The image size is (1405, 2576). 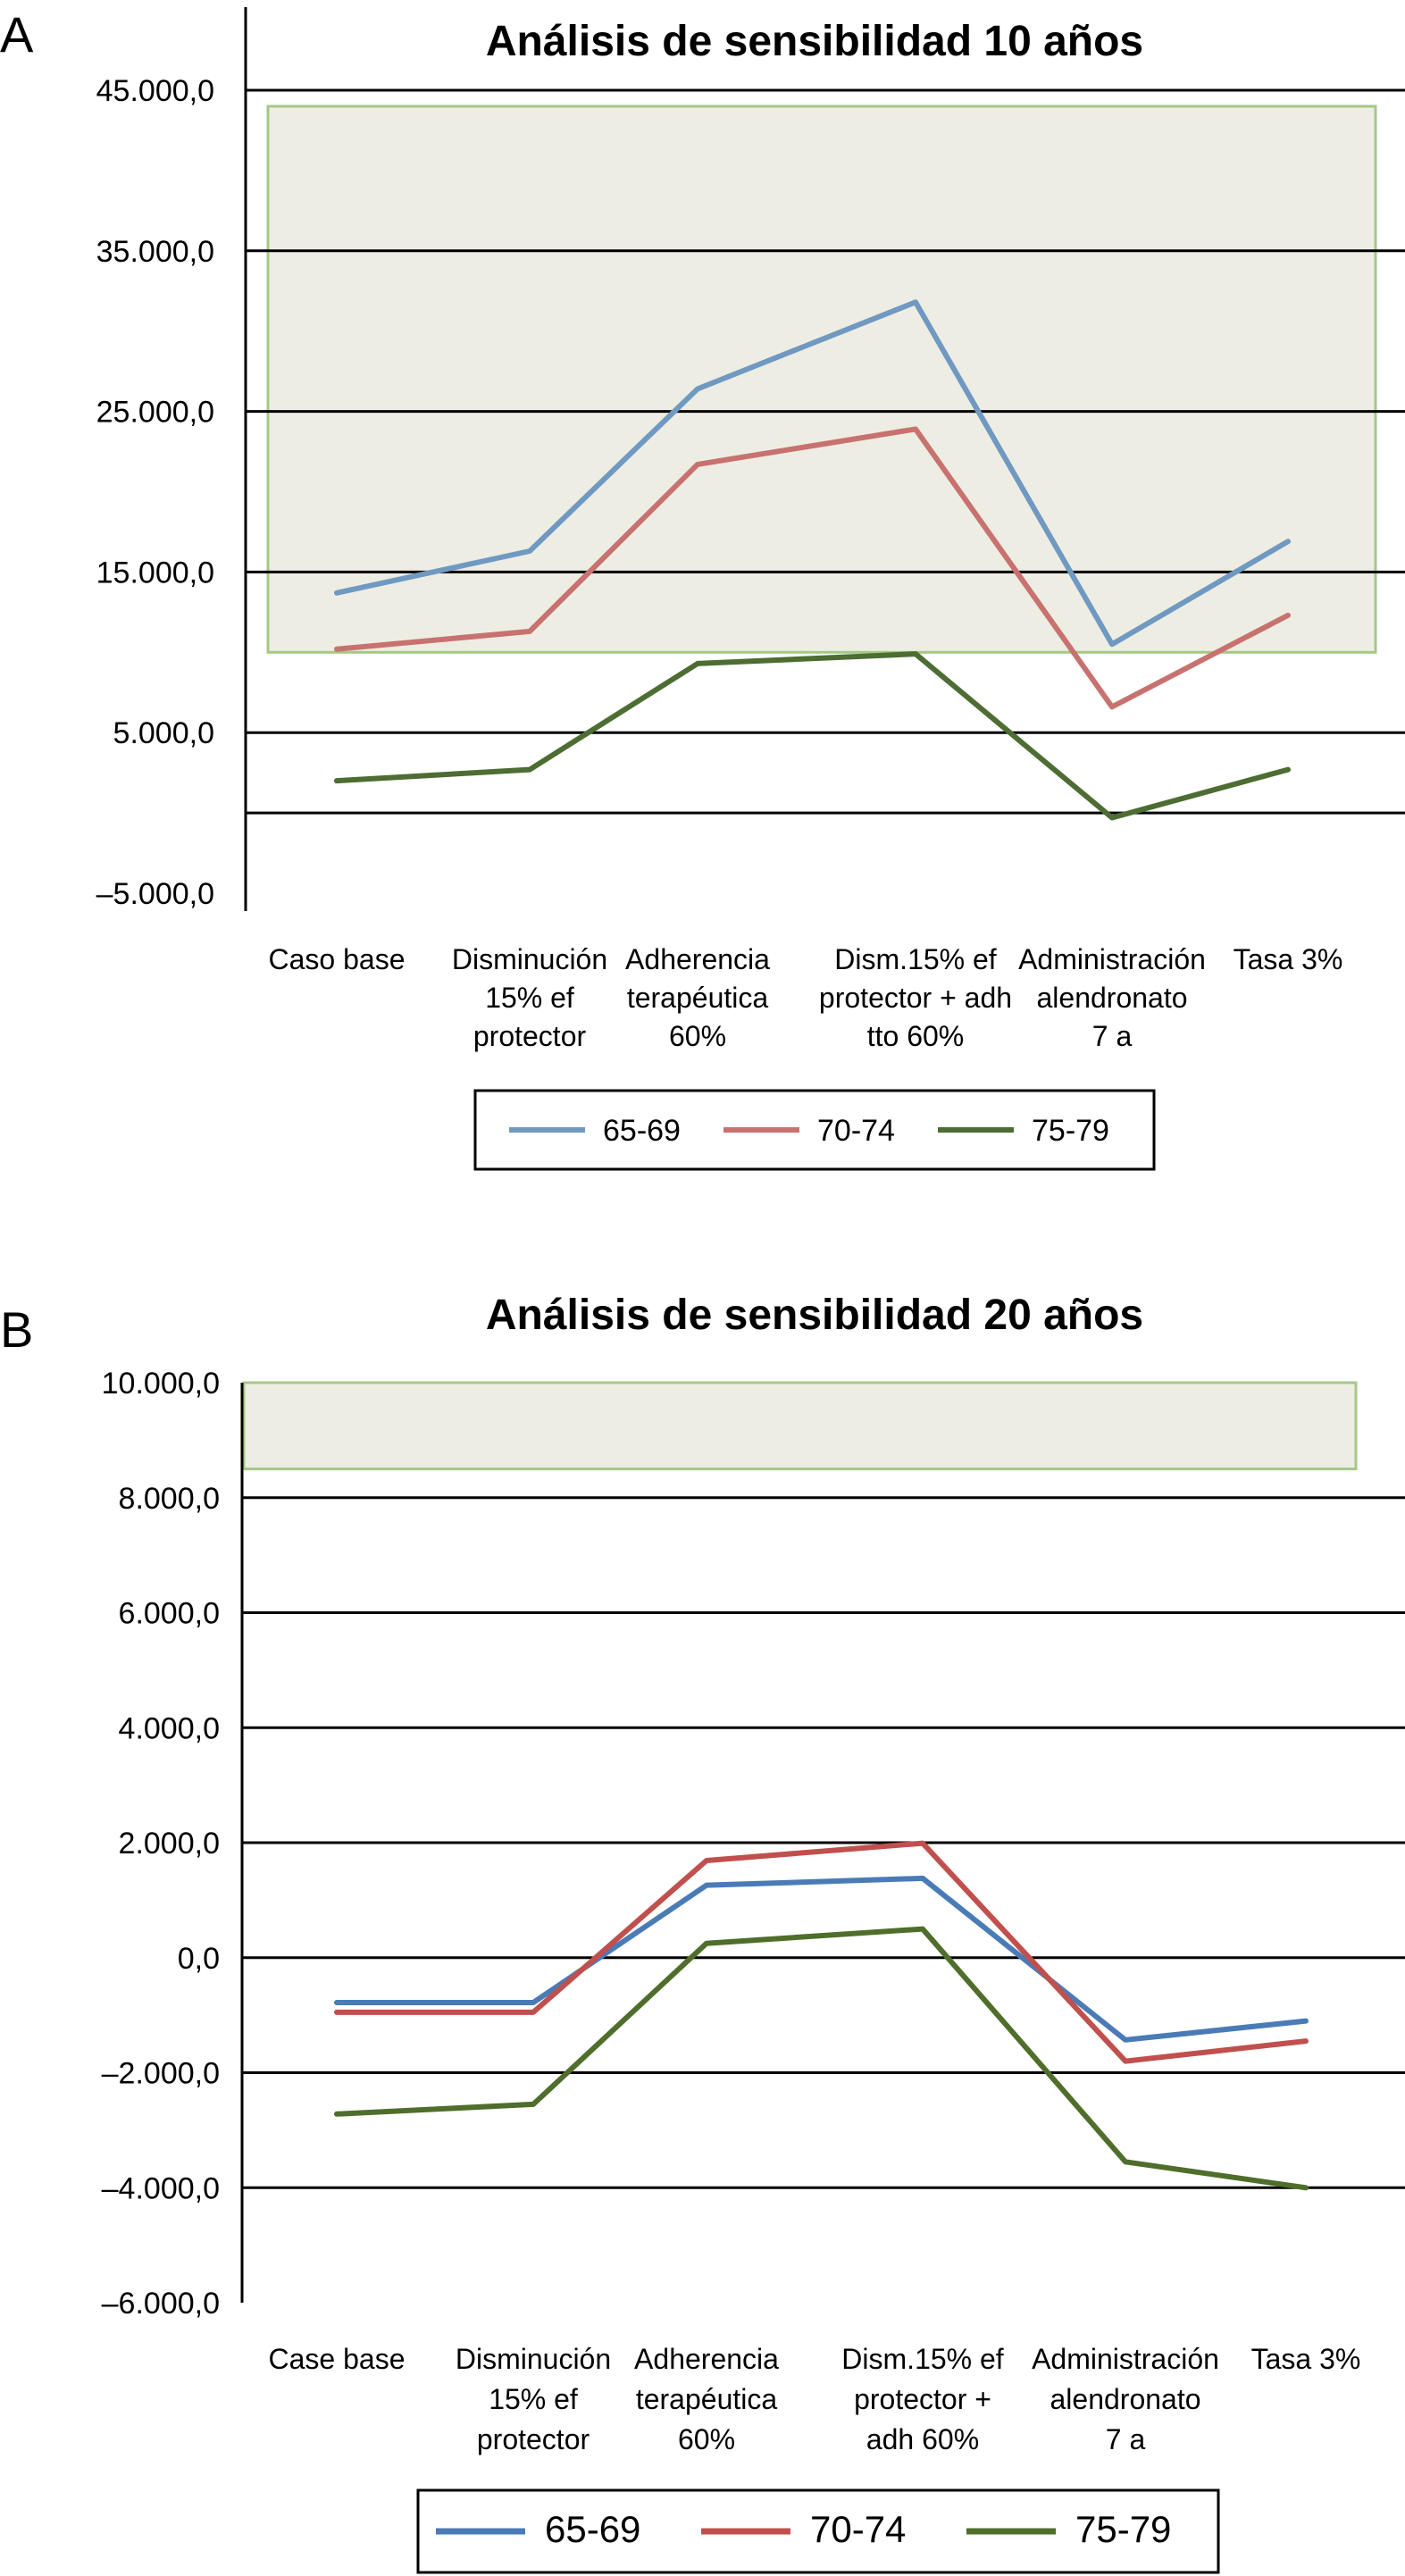 What do you see at coordinates (155, 413) in the screenshot?
I see `y-tick-label: 25.000,0` at bounding box center [155, 413].